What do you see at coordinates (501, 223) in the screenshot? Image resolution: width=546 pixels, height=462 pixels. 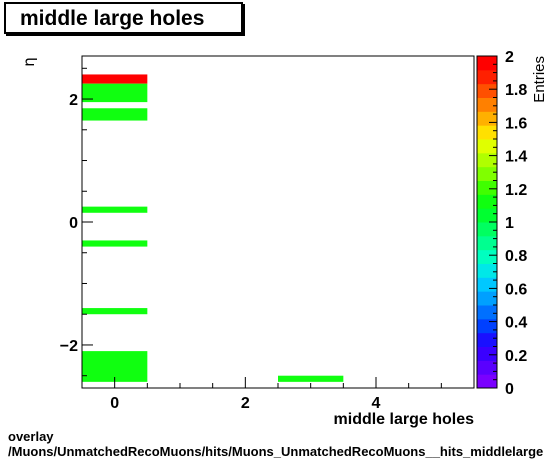 I see `color-scale: 0 0.2 0.4 0.6 0.8 1 1.2 1.4 1.6 1.8 2` at bounding box center [501, 223].